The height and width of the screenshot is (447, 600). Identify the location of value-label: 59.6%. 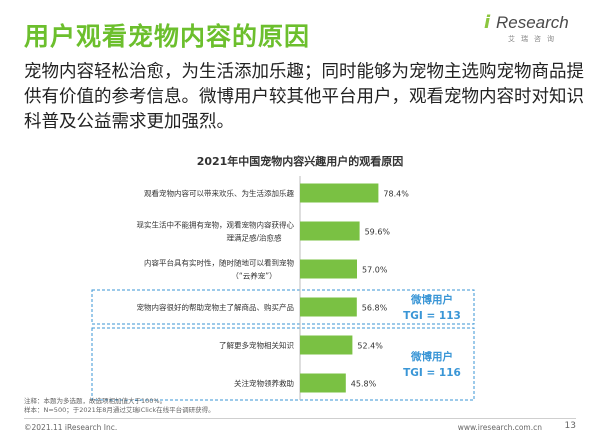
(378, 232).